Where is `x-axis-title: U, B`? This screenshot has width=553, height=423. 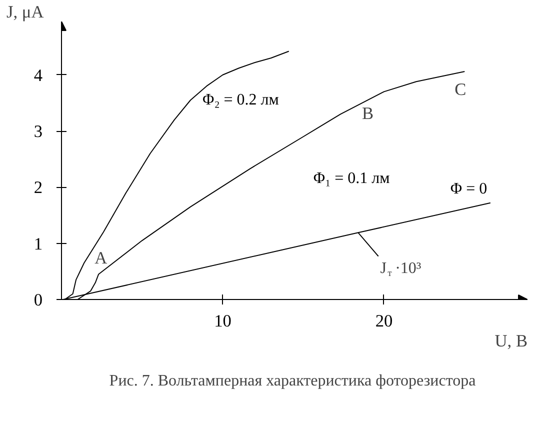 x-axis-title: U, B is located at coordinates (511, 341).